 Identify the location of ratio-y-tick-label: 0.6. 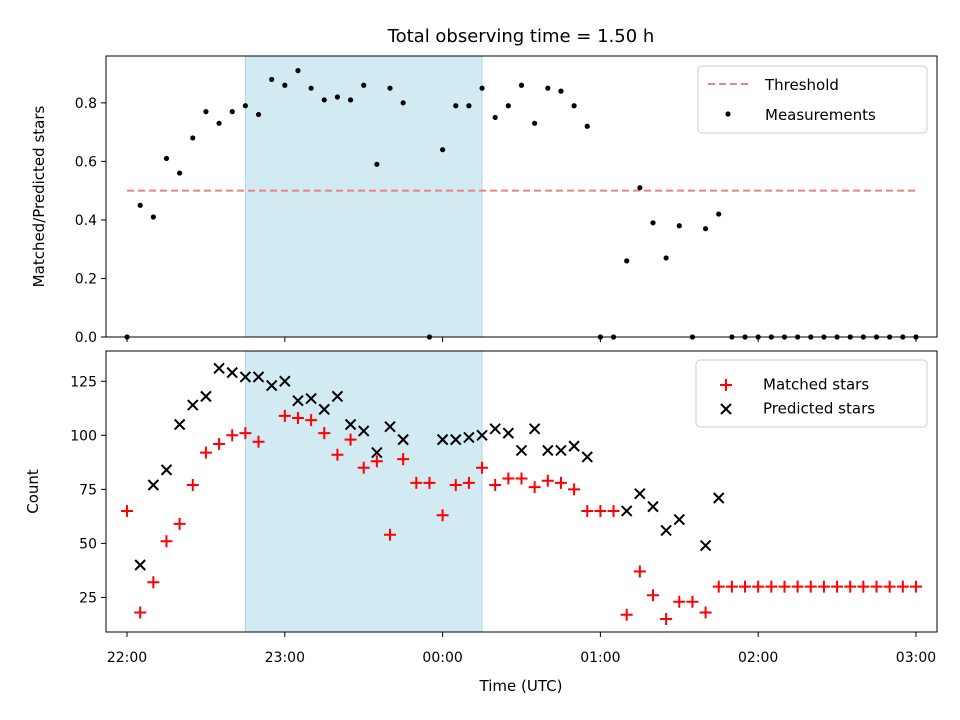
(86, 162).